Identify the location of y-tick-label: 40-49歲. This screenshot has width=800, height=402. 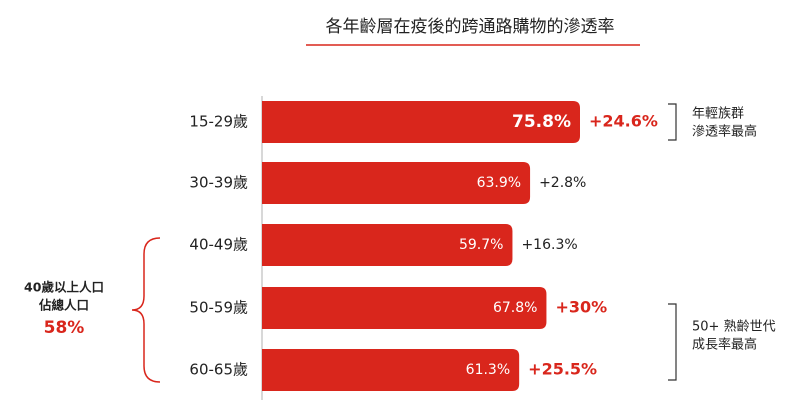
(218, 245).